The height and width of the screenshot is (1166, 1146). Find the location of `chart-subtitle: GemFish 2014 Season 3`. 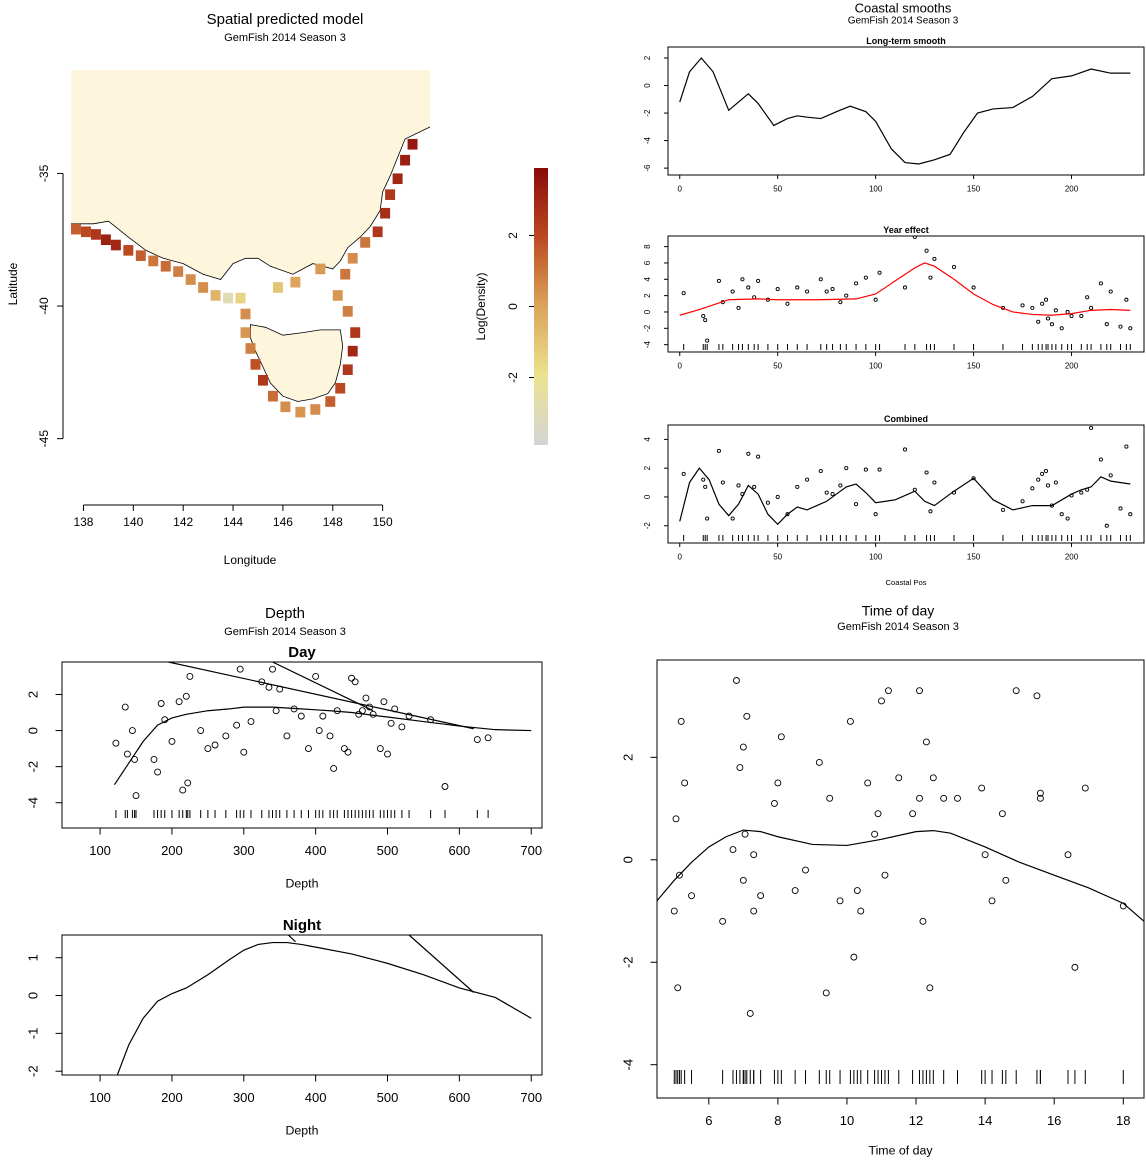

chart-subtitle: GemFish 2014 Season 3 is located at coordinates (285, 632).